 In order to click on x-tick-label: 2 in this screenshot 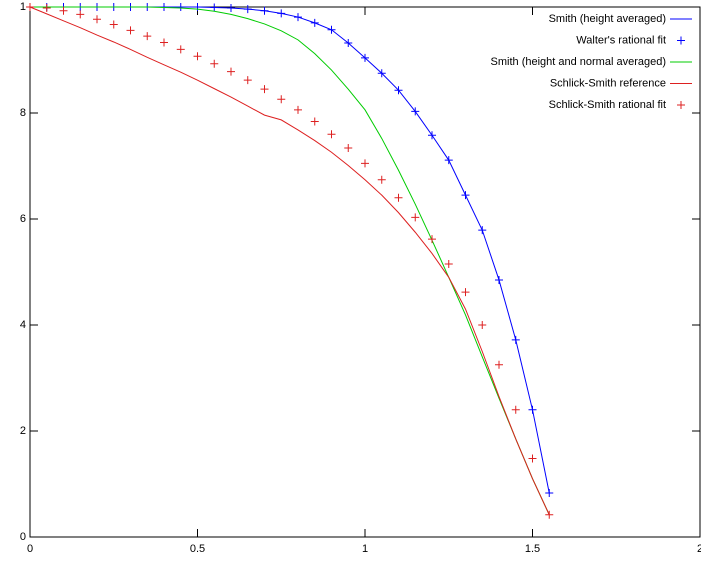, I will do `click(699, 549)`.